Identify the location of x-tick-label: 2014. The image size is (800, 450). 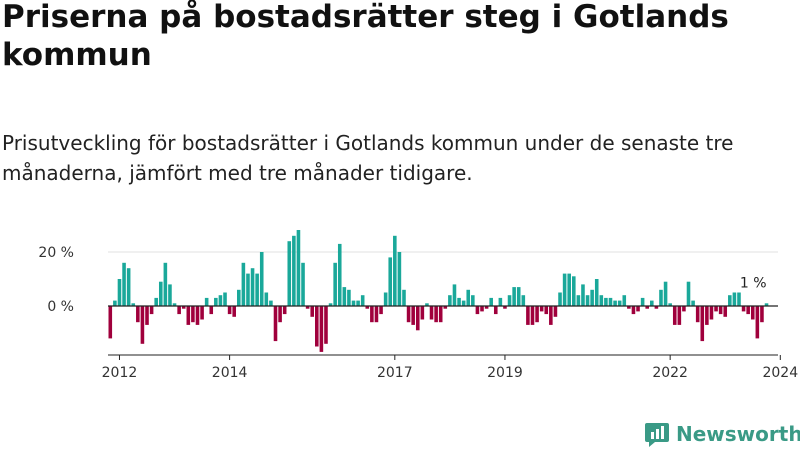
(230, 373).